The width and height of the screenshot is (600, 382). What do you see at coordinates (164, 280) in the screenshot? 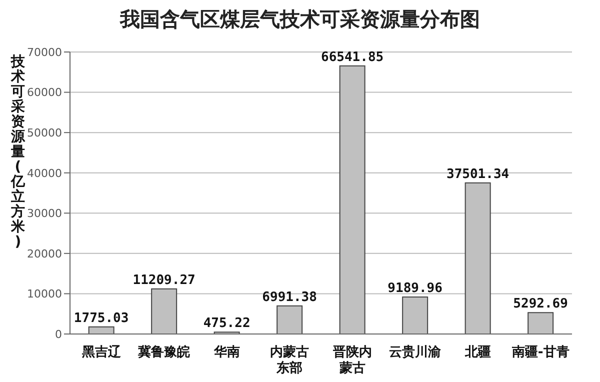
I see `data-label: 11209.27` at bounding box center [164, 280].